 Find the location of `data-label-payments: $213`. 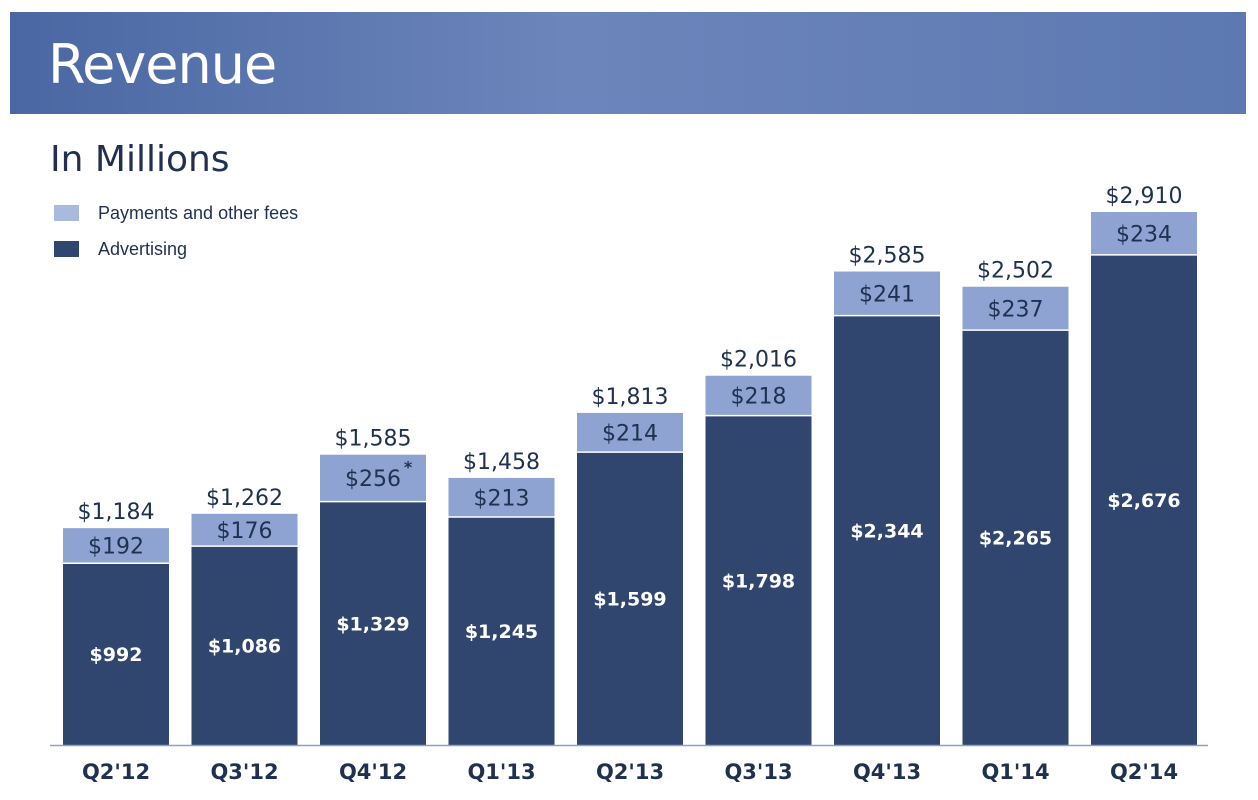

data-label-payments: $213 is located at coordinates (502, 498).